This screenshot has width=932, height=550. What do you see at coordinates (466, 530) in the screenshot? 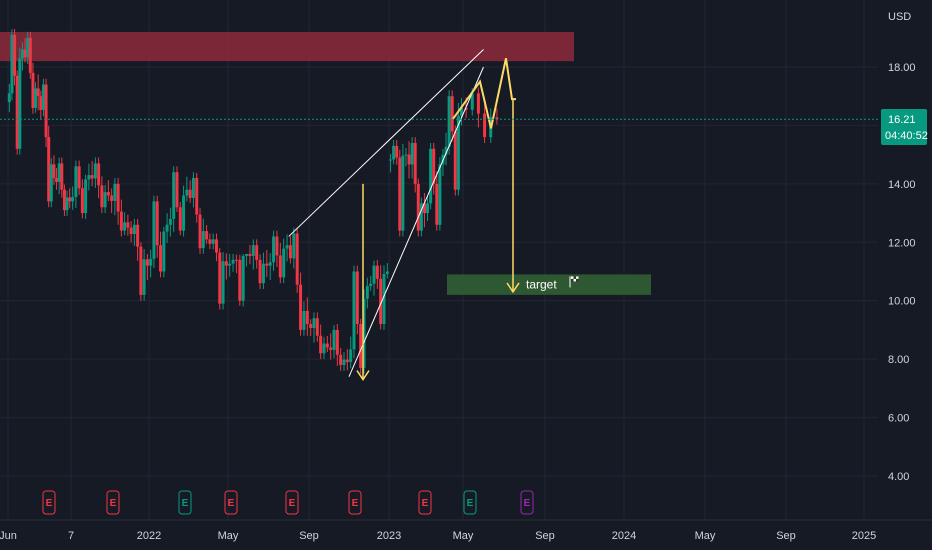
I see `time-axis: Jun 7 2022 May Sep 2023 May Sep 2024 May Sep 2025` at bounding box center [466, 530].